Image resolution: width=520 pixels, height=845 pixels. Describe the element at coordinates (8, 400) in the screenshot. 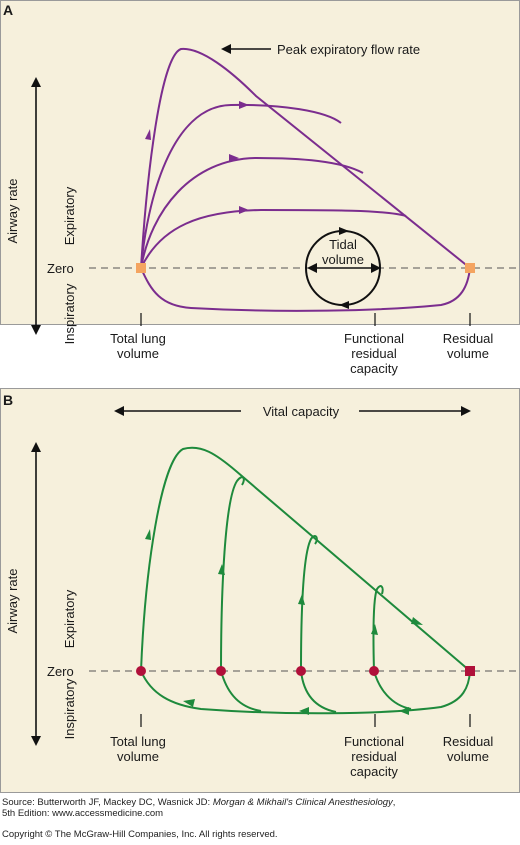

I see `panel-b-letter: B` at that location.